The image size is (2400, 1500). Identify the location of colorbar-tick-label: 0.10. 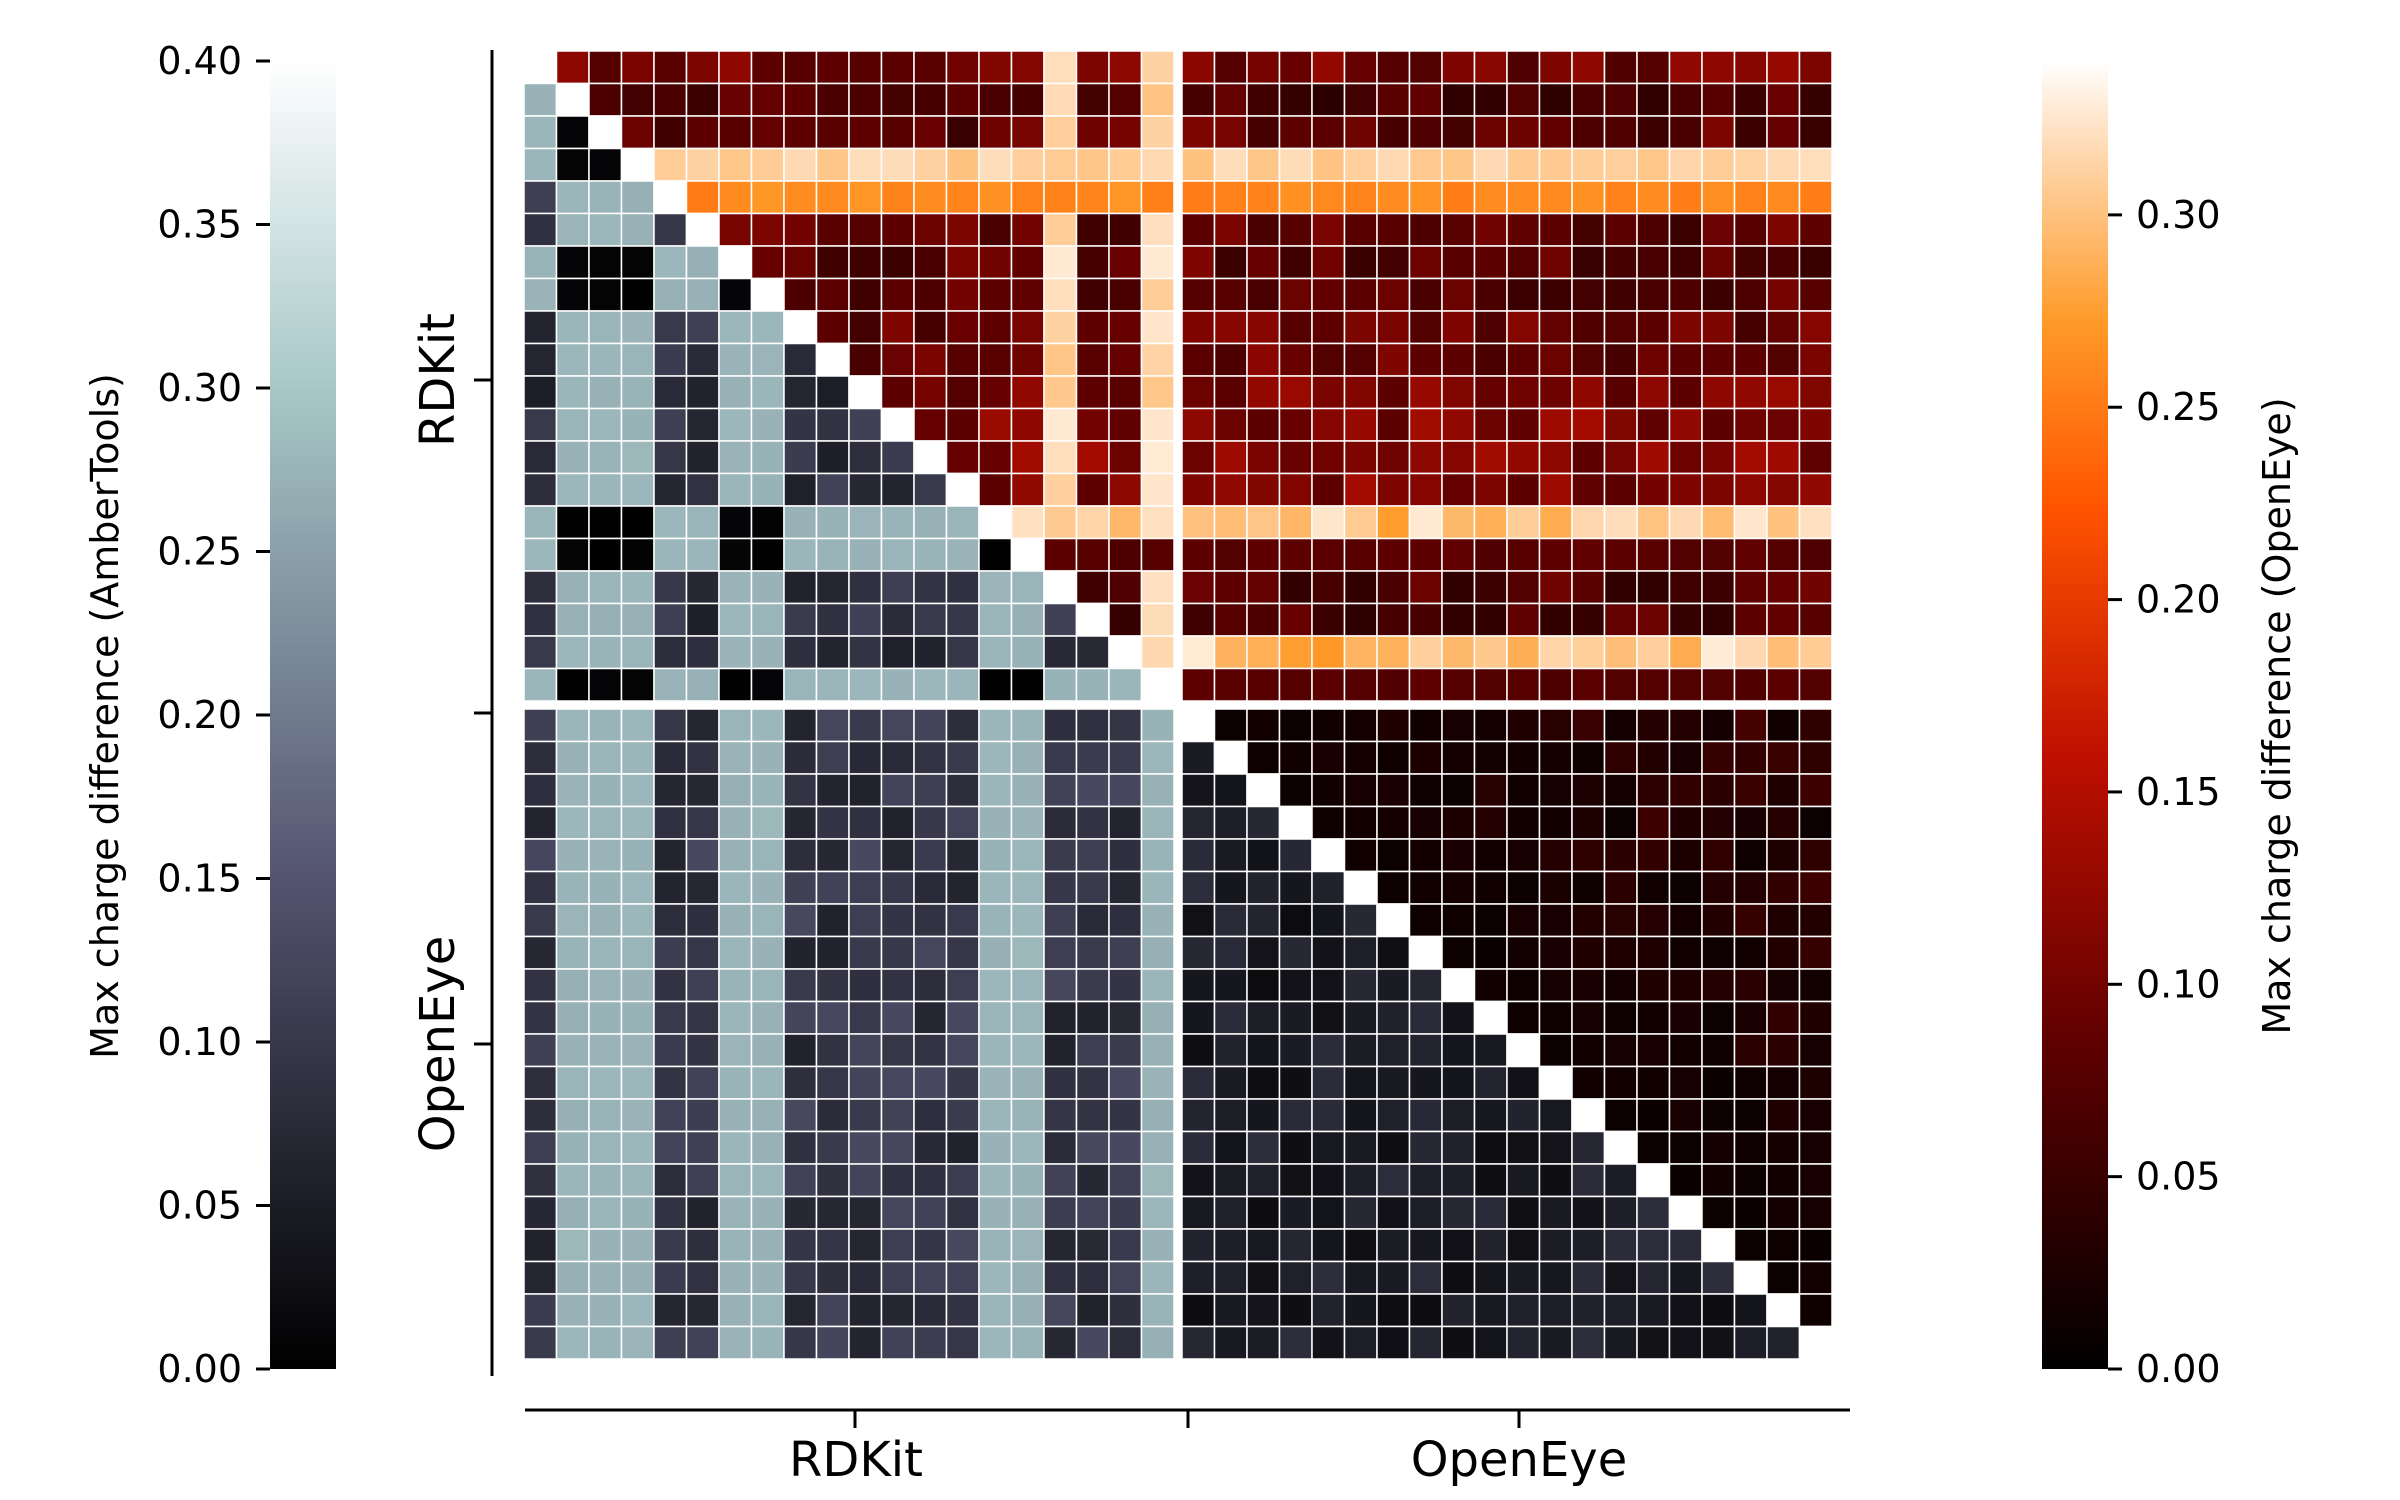
(2178, 984).